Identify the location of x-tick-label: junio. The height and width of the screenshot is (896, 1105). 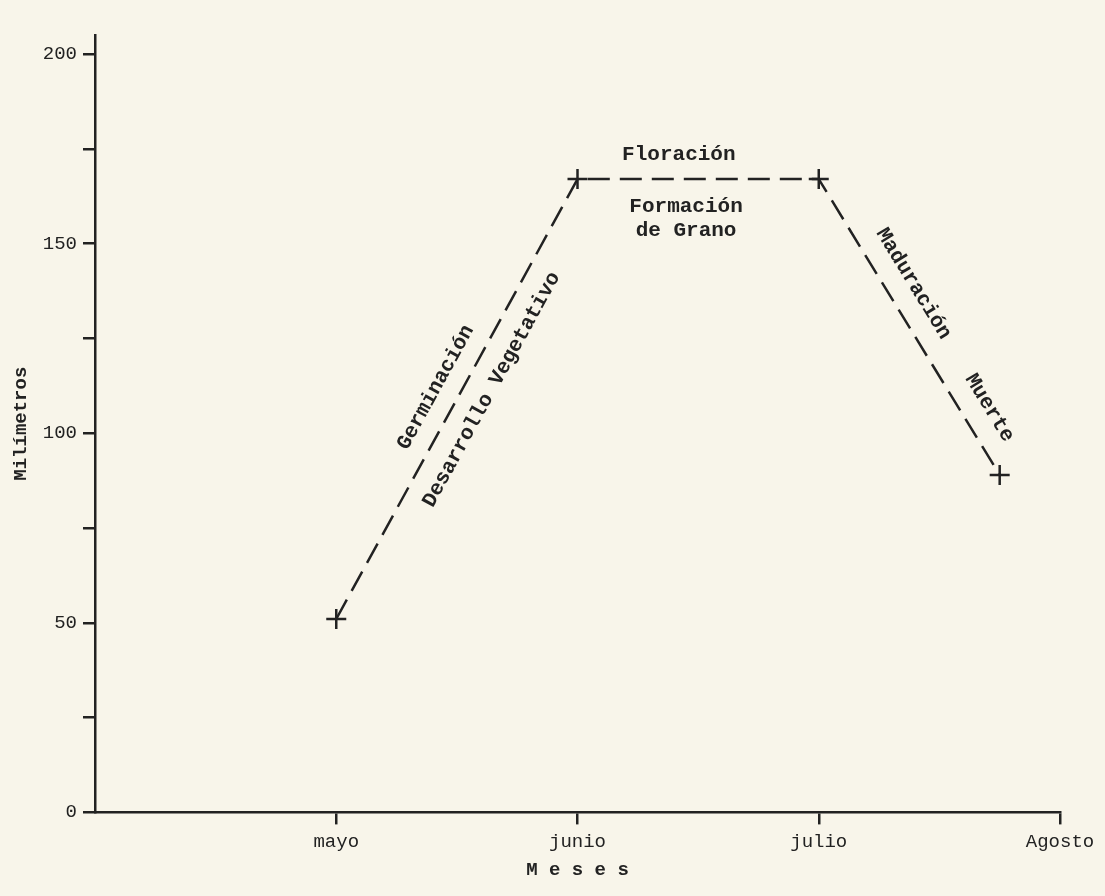
(577, 841).